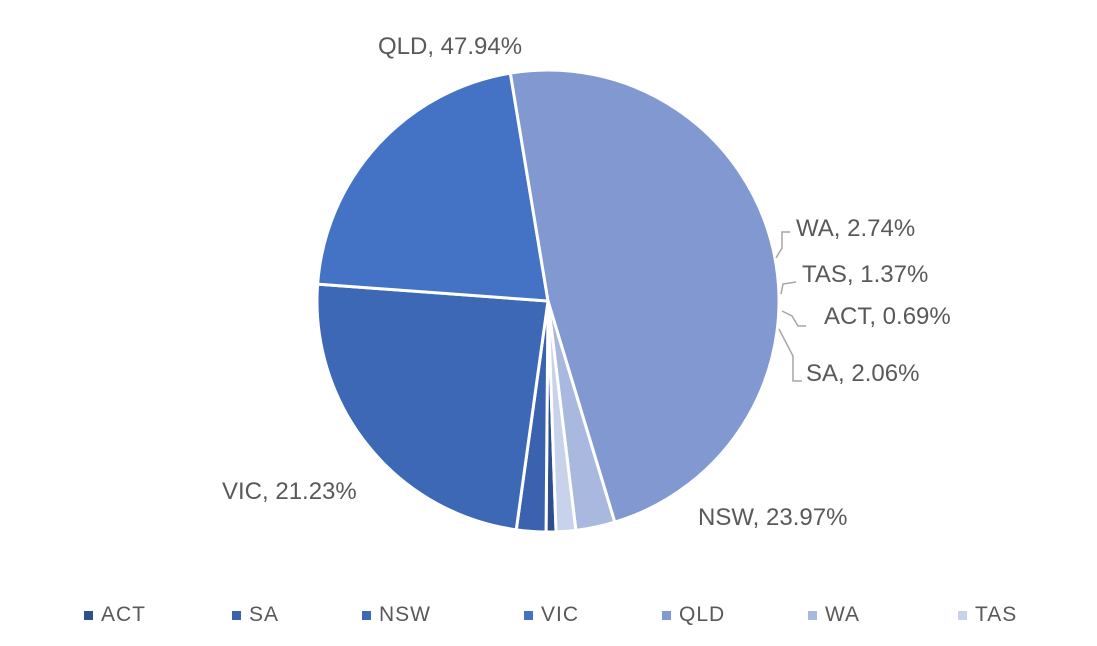 The image size is (1097, 646). I want to click on data-label-wa: WA, 2.74%, so click(855, 228).